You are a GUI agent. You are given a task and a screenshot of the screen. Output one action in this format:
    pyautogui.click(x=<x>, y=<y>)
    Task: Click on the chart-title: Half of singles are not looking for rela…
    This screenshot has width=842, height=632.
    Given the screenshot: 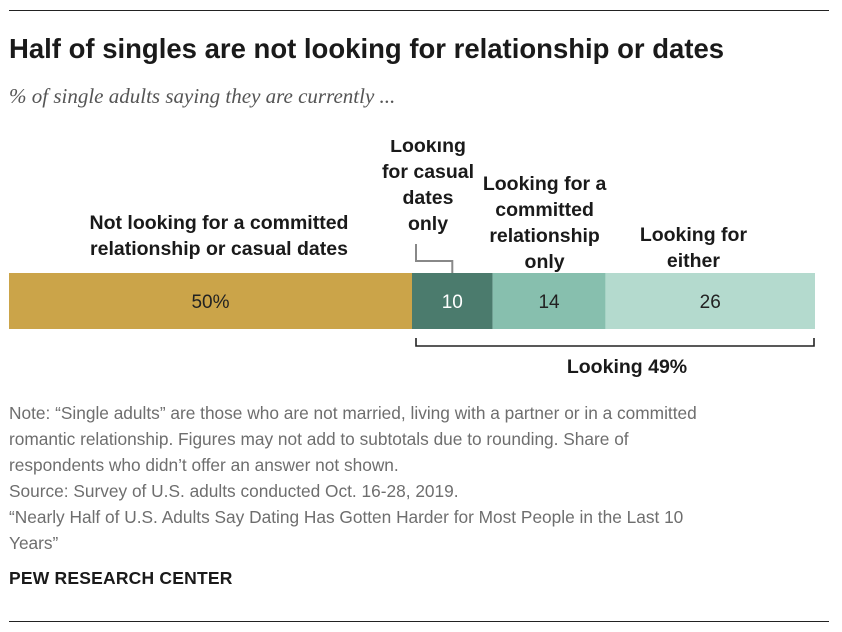 What is the action you would take?
    pyautogui.click(x=367, y=48)
    